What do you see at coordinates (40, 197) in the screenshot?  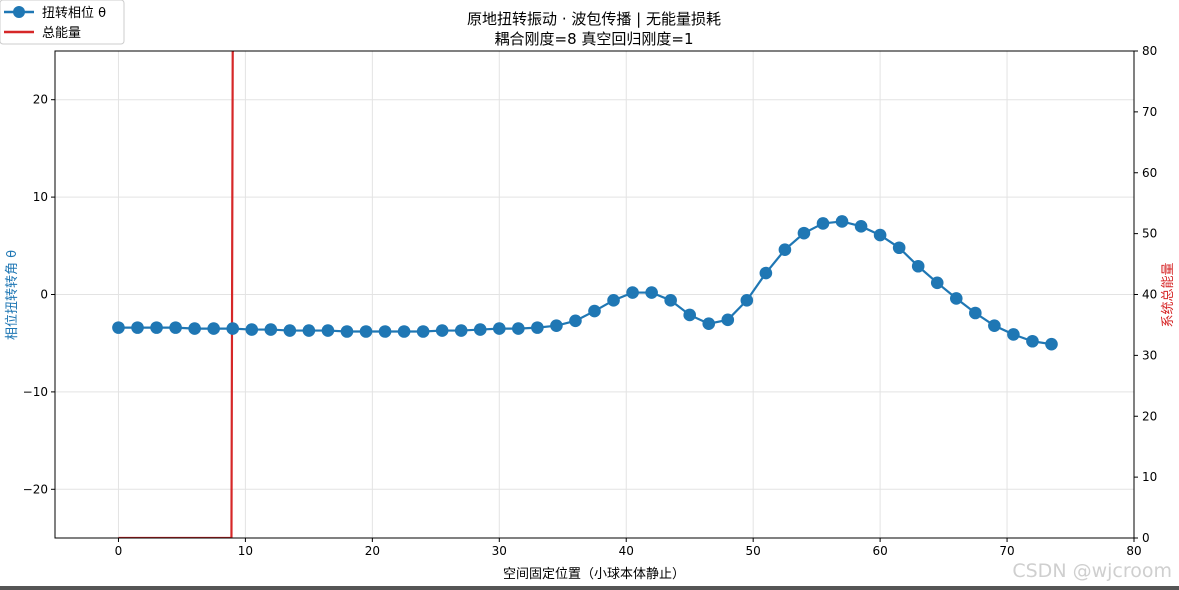 I see `y-left-tick-label: 10` at bounding box center [40, 197].